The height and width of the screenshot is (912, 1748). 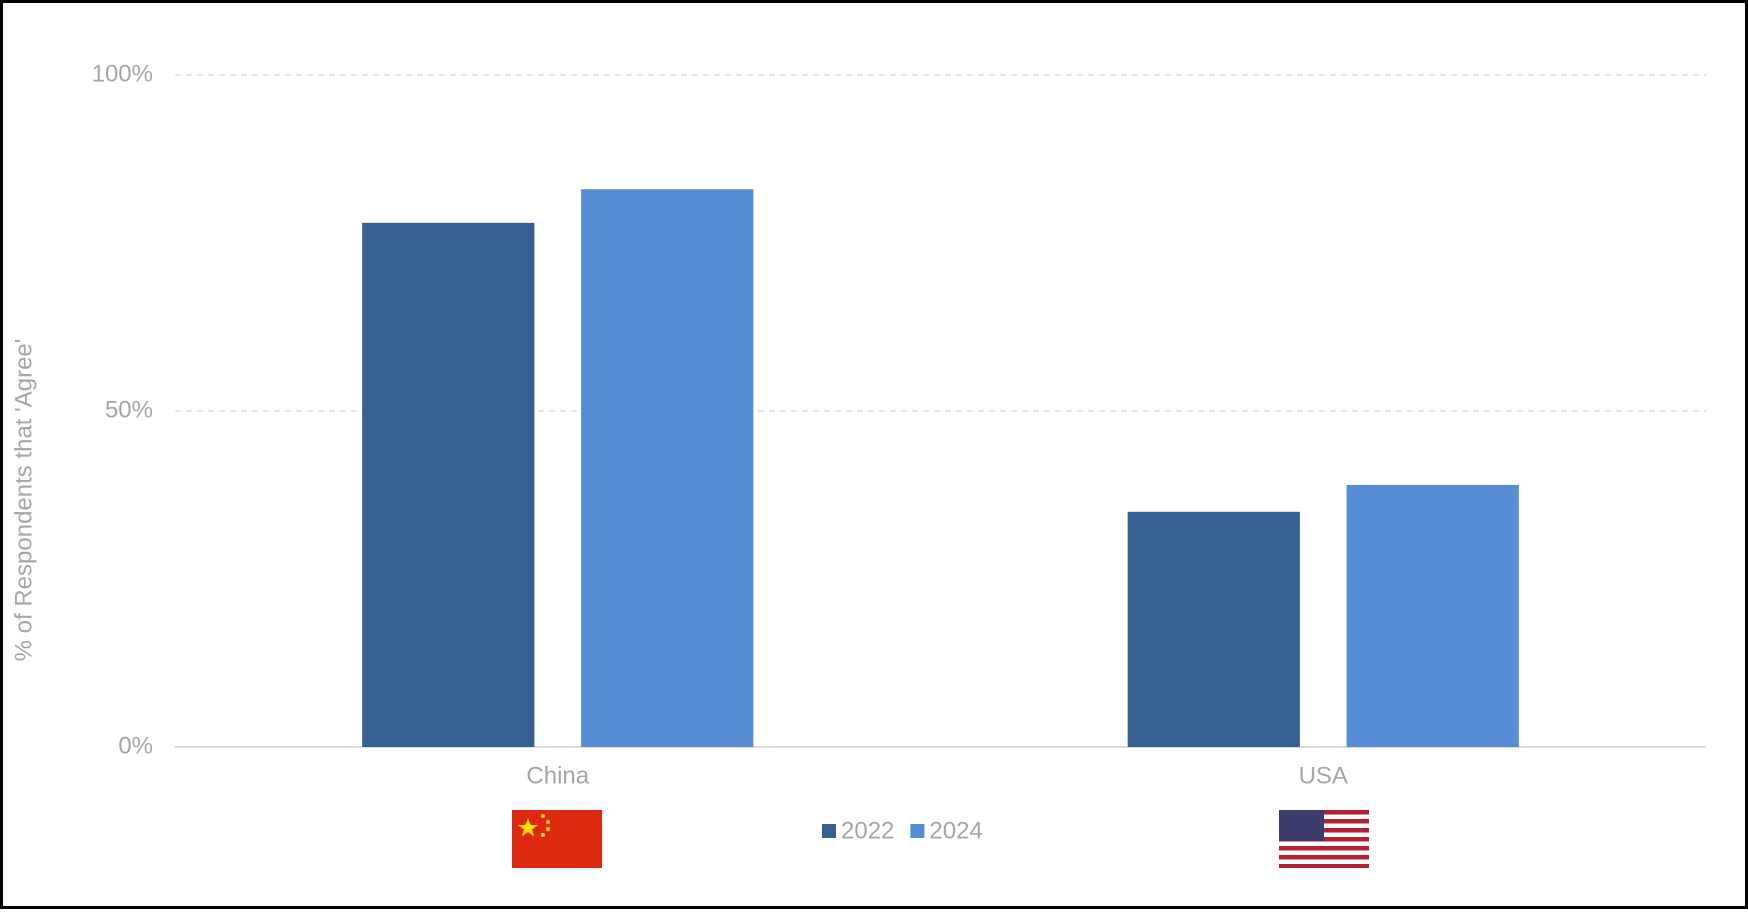 I want to click on x-tick-label: USA, so click(x=1323, y=775).